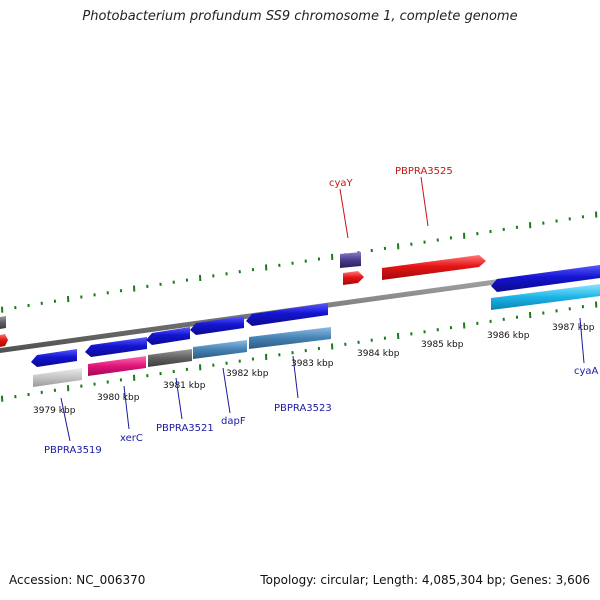 Image resolution: width=600 pixels, height=600 pixels. Describe the element at coordinates (54, 411) in the screenshot. I see `ruler-label: 3979 kbp` at that location.